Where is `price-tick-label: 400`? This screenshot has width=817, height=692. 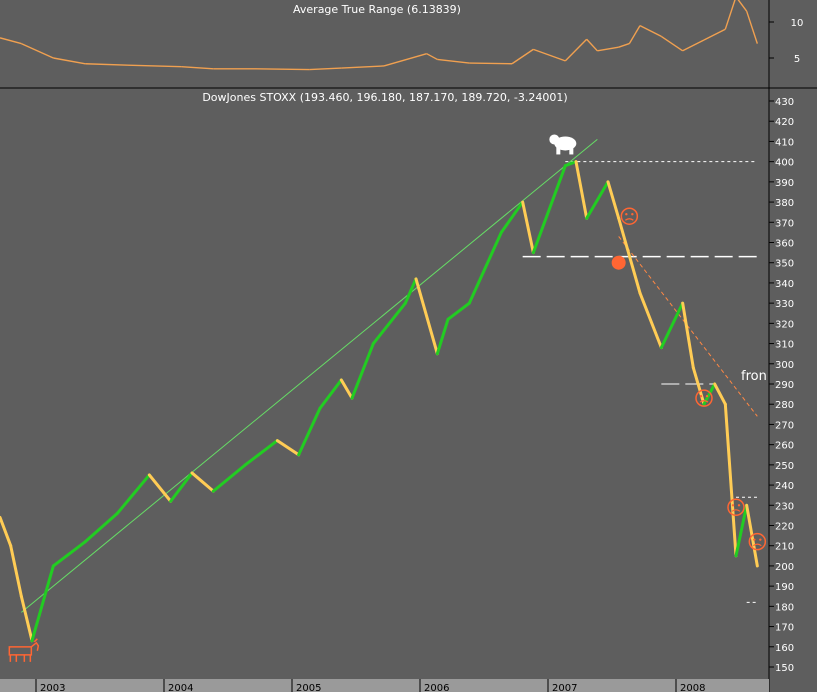 price-tick-label: 400 is located at coordinates (784, 163).